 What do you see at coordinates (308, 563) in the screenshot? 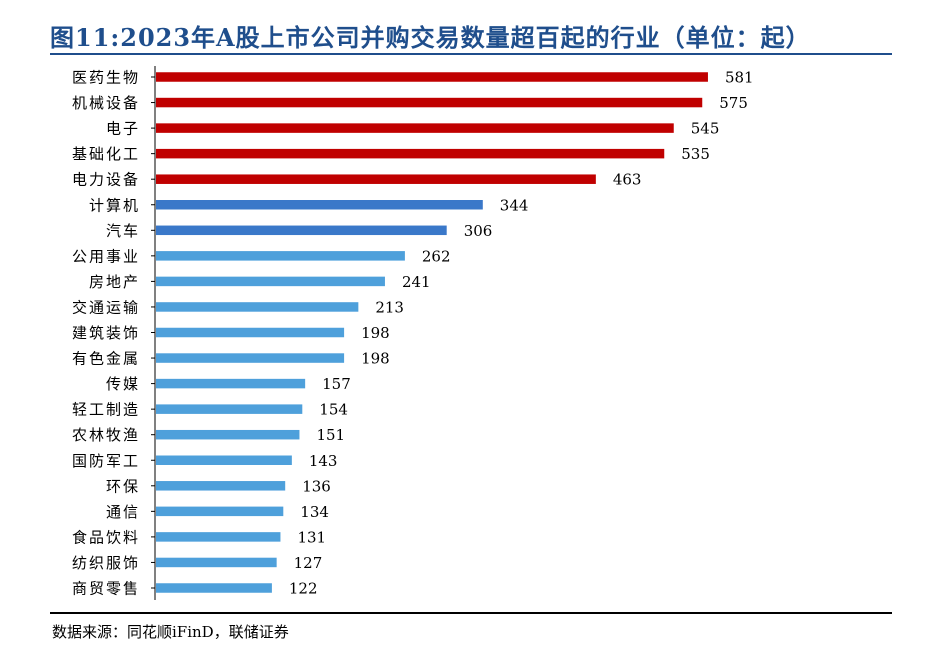
I see `data-label: 127` at bounding box center [308, 563].